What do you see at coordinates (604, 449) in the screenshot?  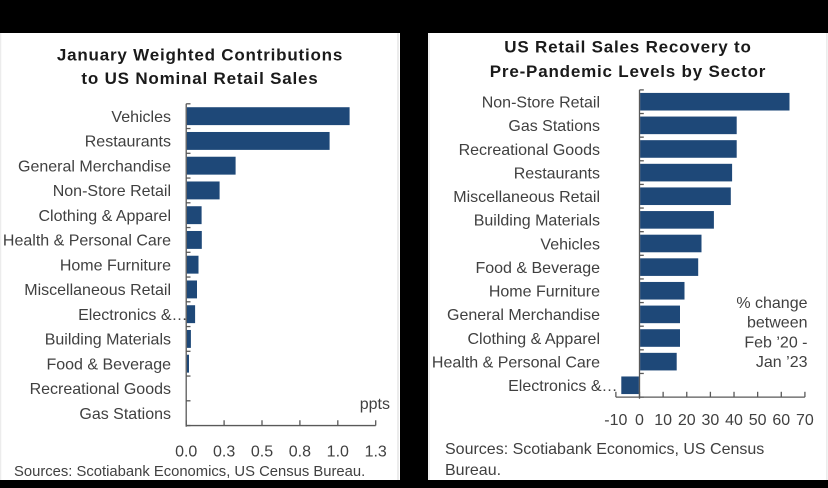 I see `svg-text:Sources: Scotiabank Economics,: Sources: Scotiabank Economics, US Census` at bounding box center [604, 449].